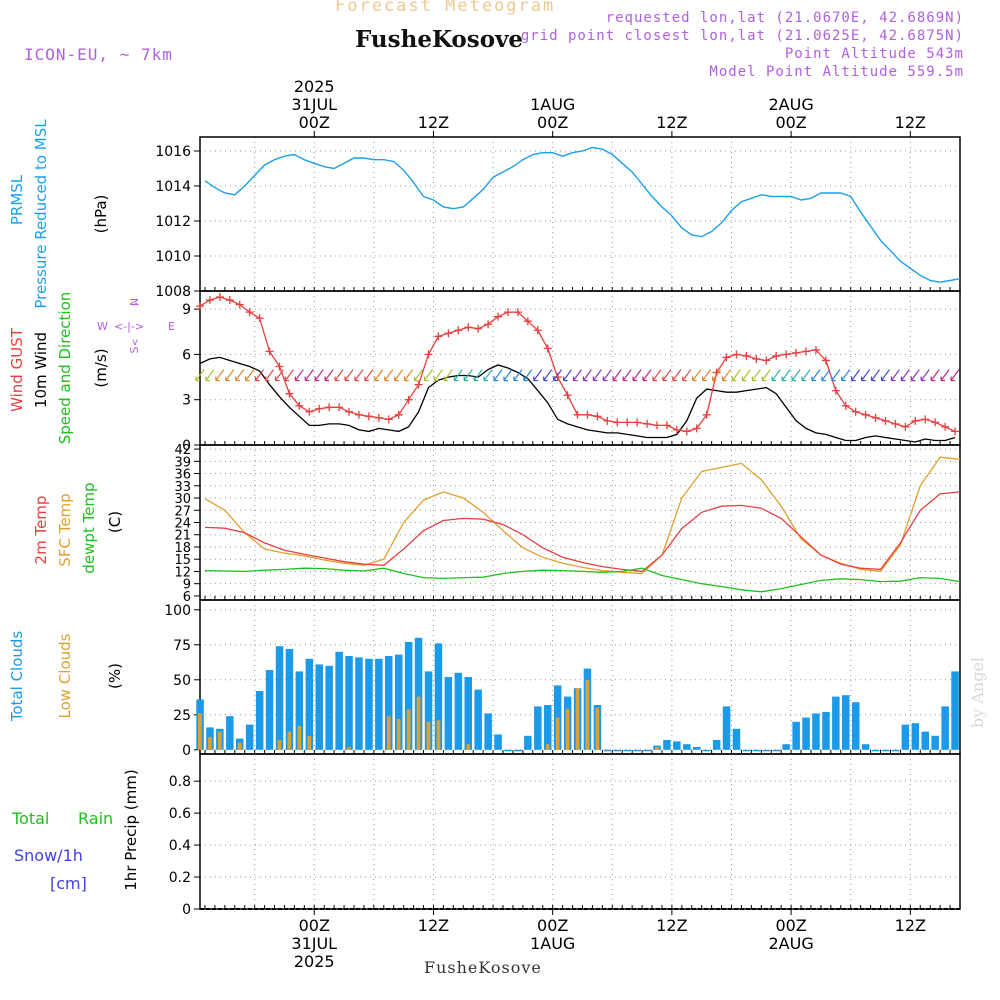 The width and height of the screenshot is (1000, 1000). Describe the element at coordinates (173, 187) in the screenshot. I see `y-tick-label: 1014` at that location.